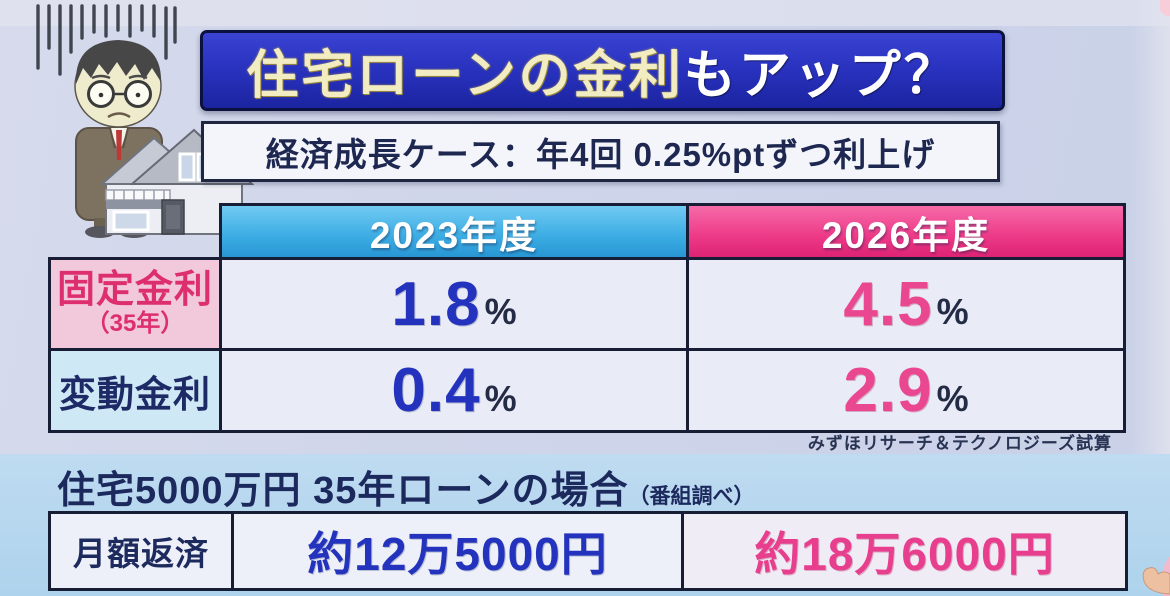  What do you see at coordinates (135, 390) in the screenshot?
I see `row-label-variable-rate: 変動金利` at bounding box center [135, 390].